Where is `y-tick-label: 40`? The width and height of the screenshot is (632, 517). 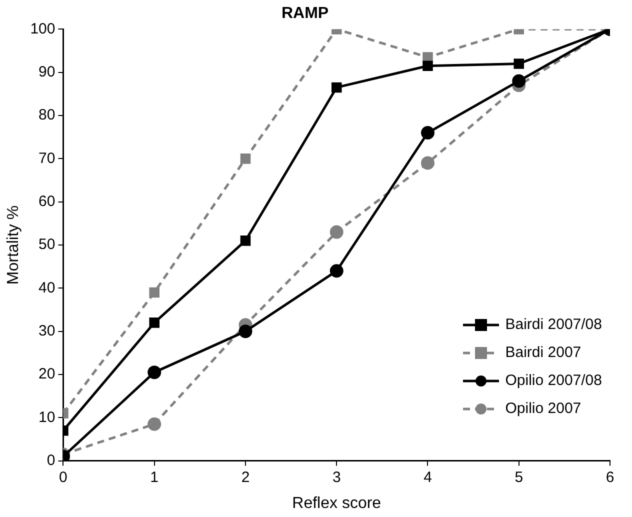
y-tick-label: 40 is located at coordinates (47, 287).